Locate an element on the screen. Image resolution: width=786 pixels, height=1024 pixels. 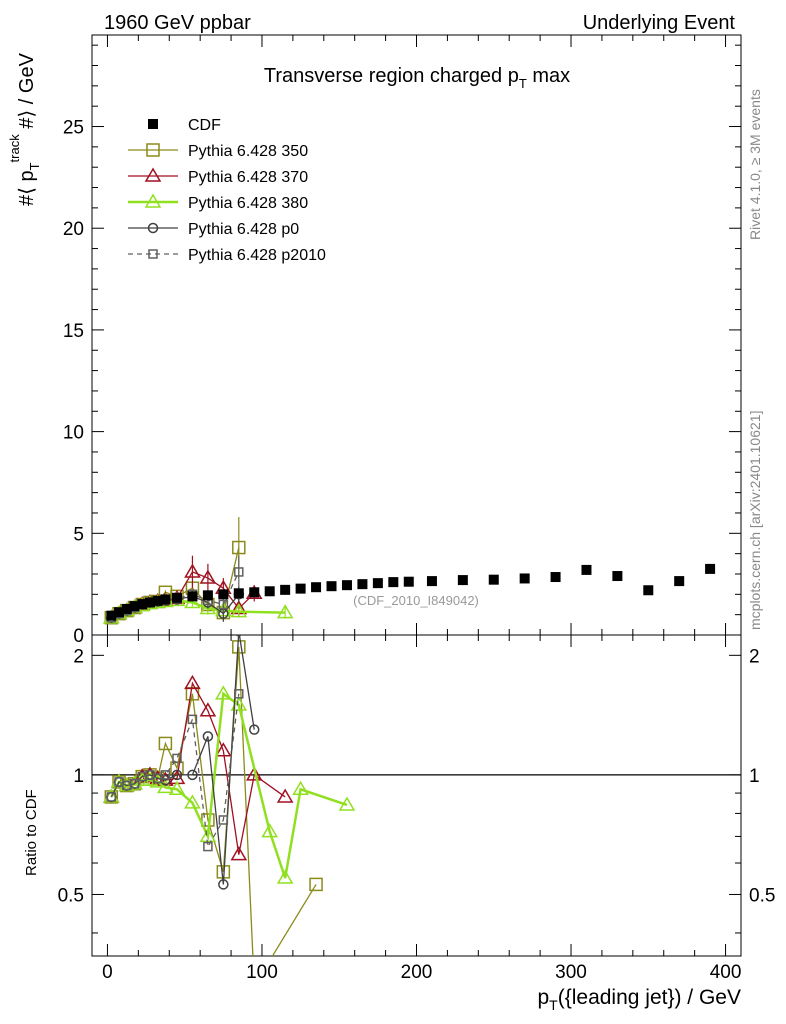
ratio-series-p370 is located at coordinates (198, 767).